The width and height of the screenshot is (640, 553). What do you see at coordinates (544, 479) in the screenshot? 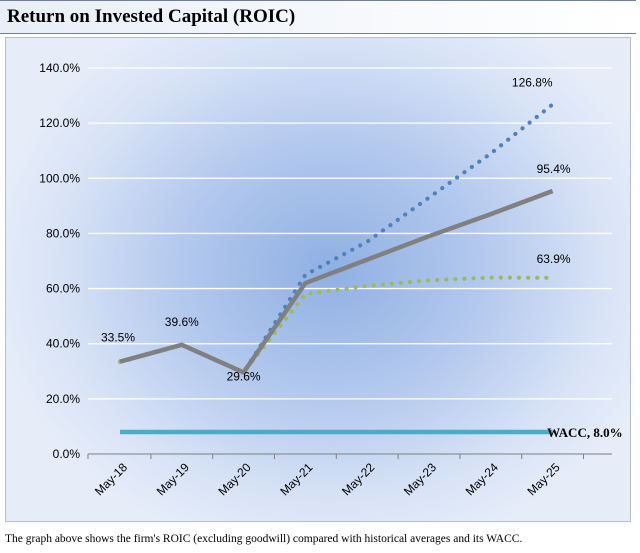
I see `x-tick-label: May-25` at bounding box center [544, 479].